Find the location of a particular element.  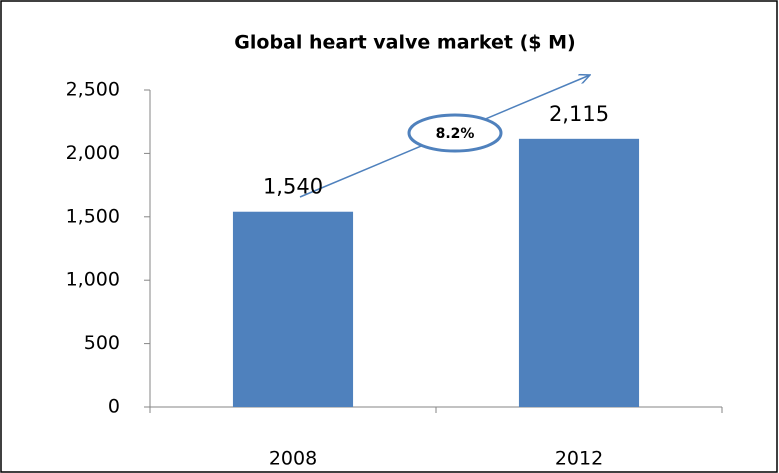

y-tick-label: 500 is located at coordinates (102, 343).